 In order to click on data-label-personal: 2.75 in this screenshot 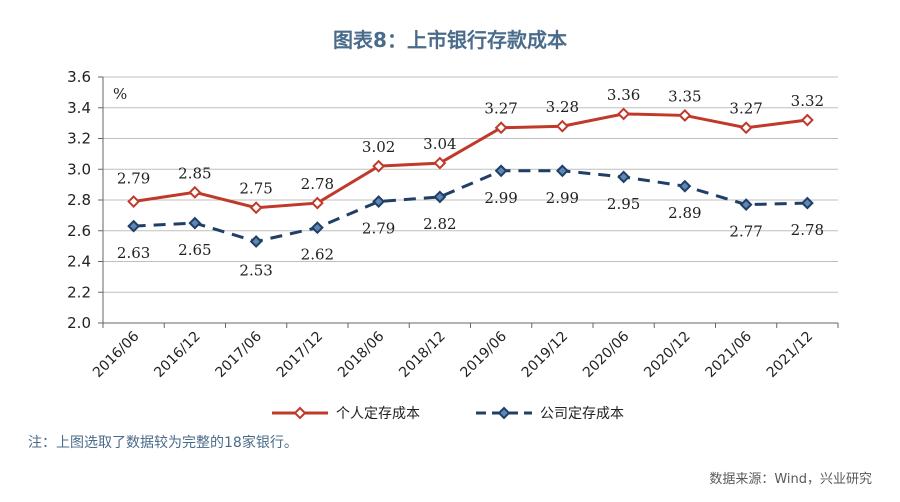, I will do `click(255, 189)`.